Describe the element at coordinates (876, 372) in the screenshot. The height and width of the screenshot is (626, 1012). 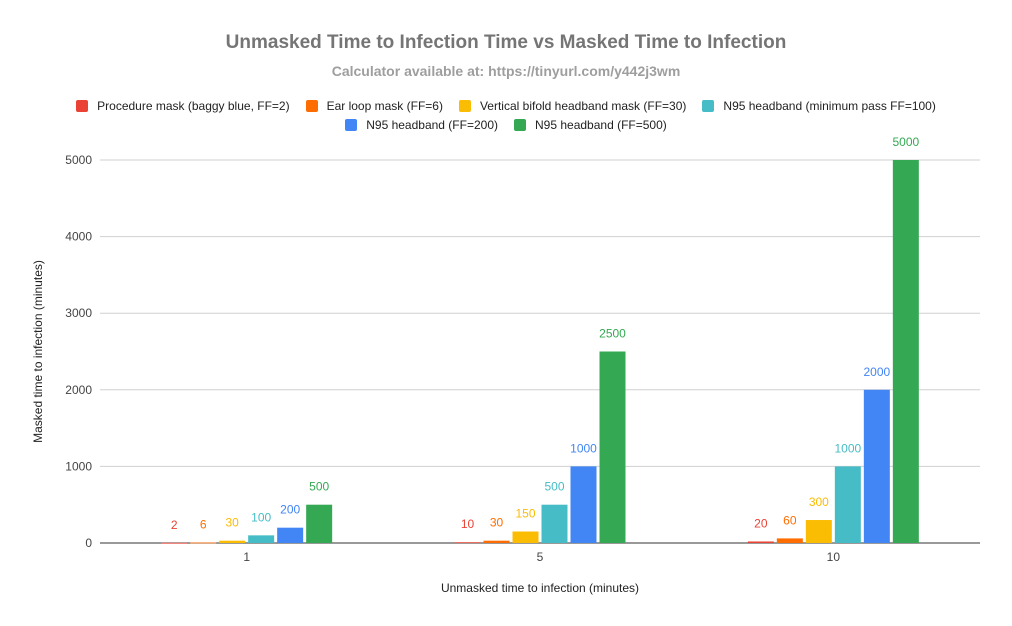
I see `data-label: 2000` at that location.